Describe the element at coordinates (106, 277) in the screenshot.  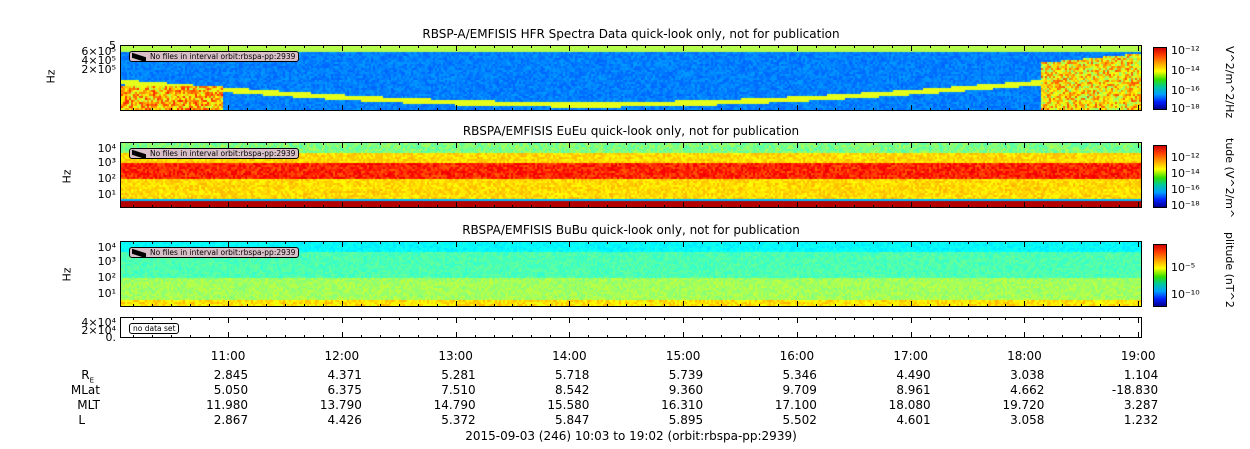
I see `panel-3-ytick: 10²` at that location.